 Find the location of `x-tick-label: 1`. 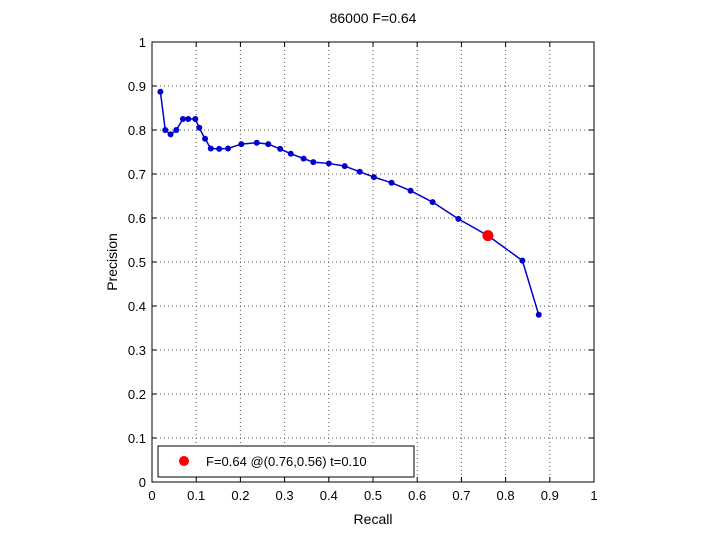

x-tick-label: 1 is located at coordinates (593, 495).